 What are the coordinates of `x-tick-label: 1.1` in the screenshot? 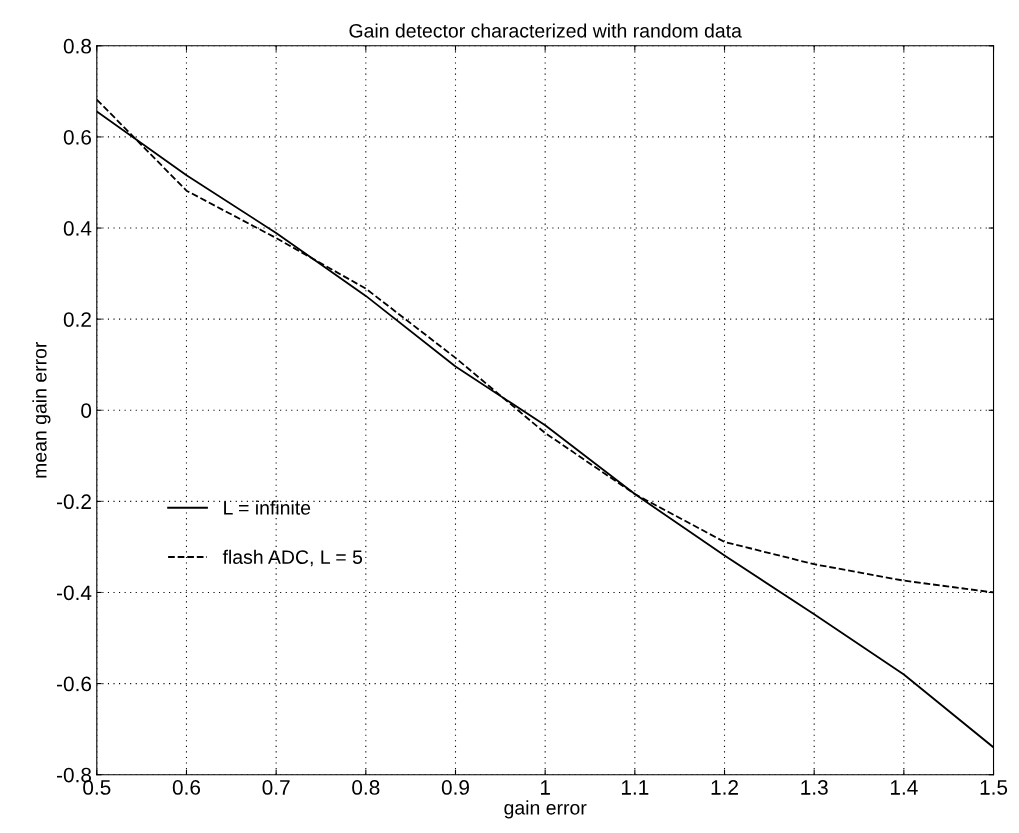 It's located at (635, 787).